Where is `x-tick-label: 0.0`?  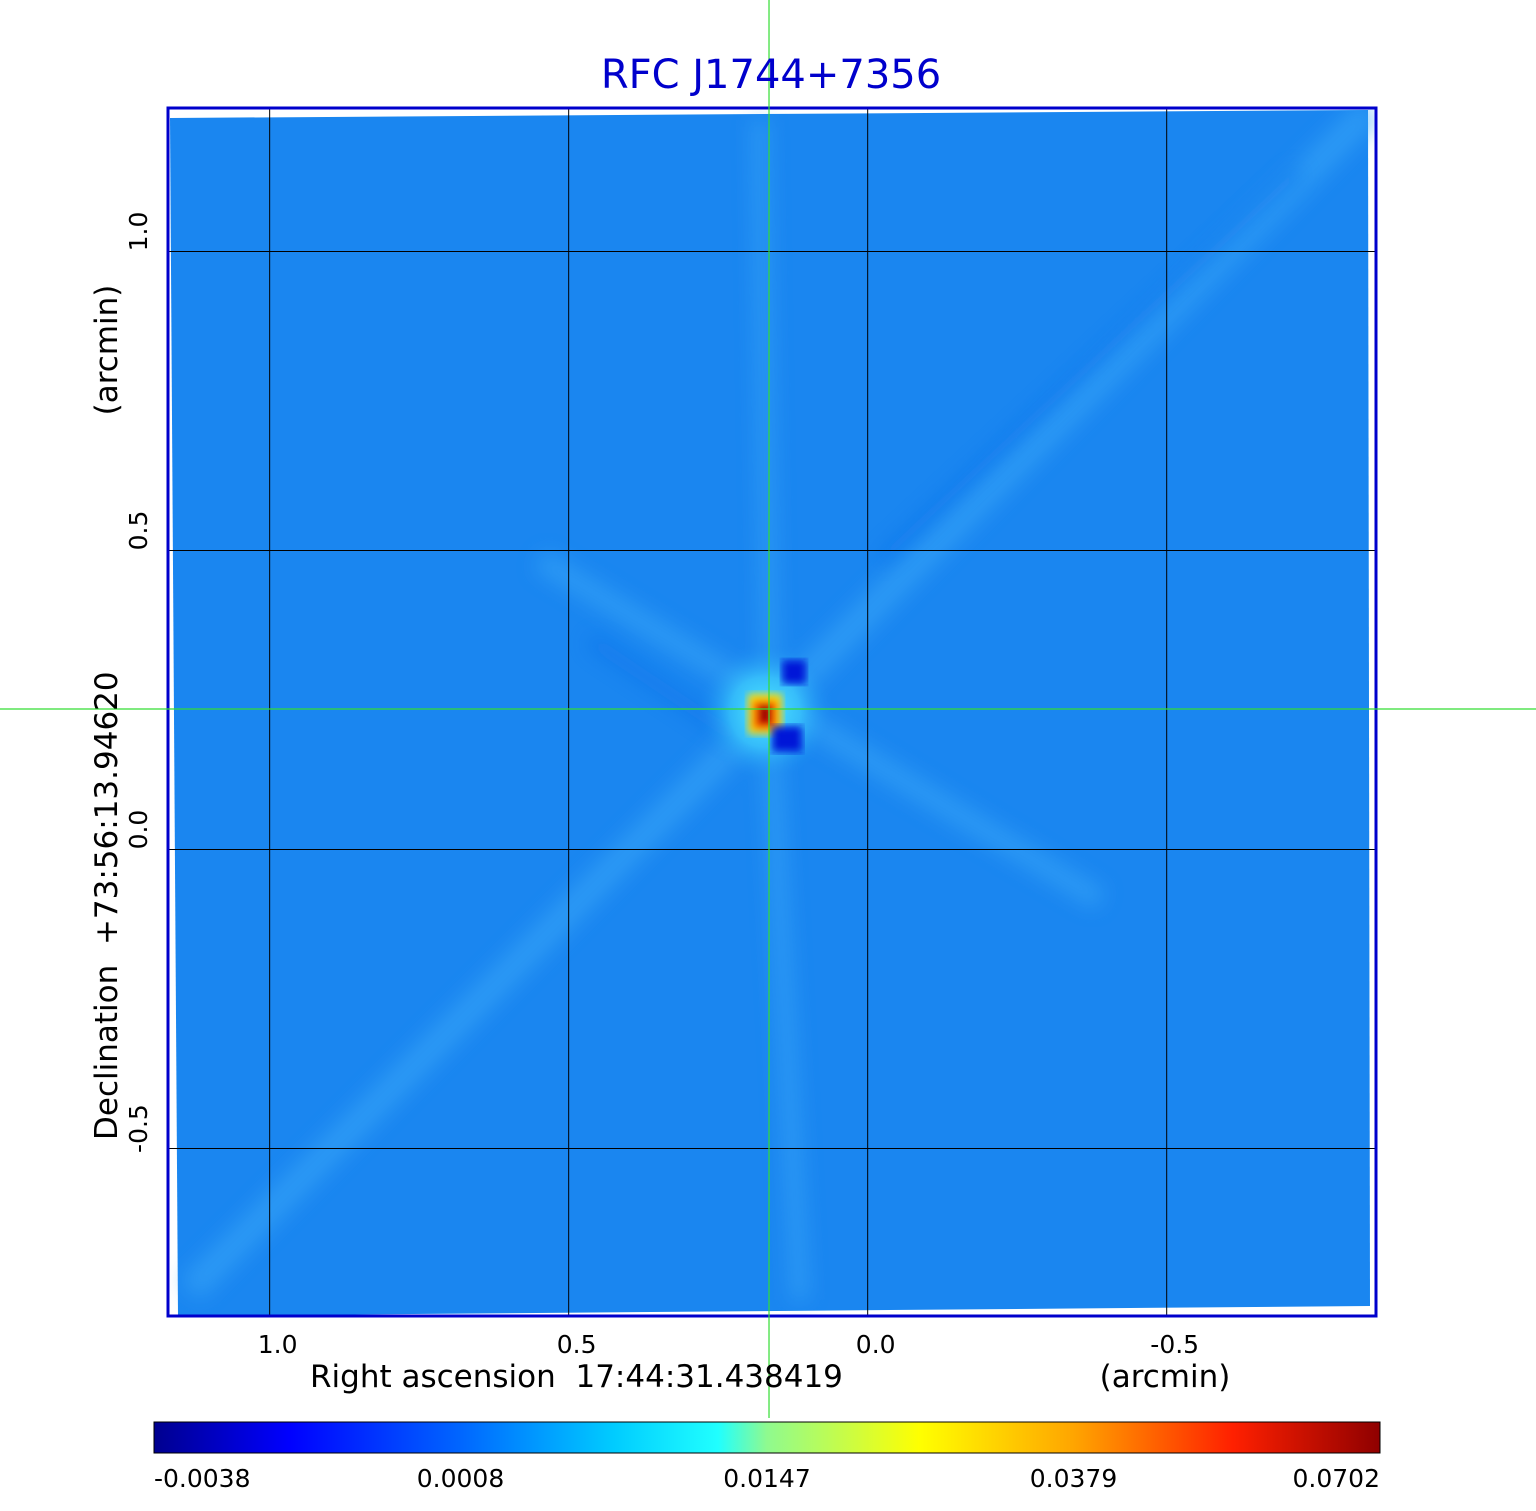
x-tick-label: 0.0 is located at coordinates (876, 1344).